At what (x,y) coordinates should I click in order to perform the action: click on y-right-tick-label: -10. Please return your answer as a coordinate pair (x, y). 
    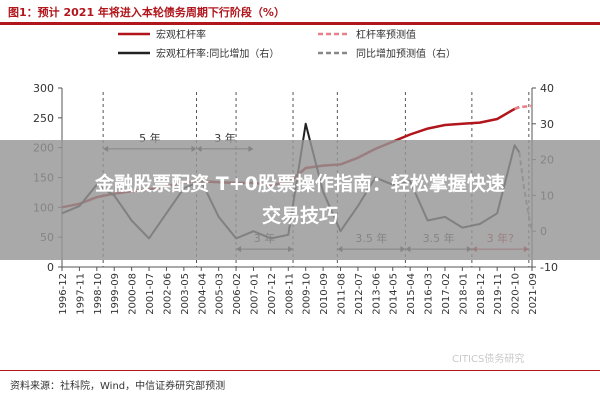
    Looking at the image, I should click on (549, 267).